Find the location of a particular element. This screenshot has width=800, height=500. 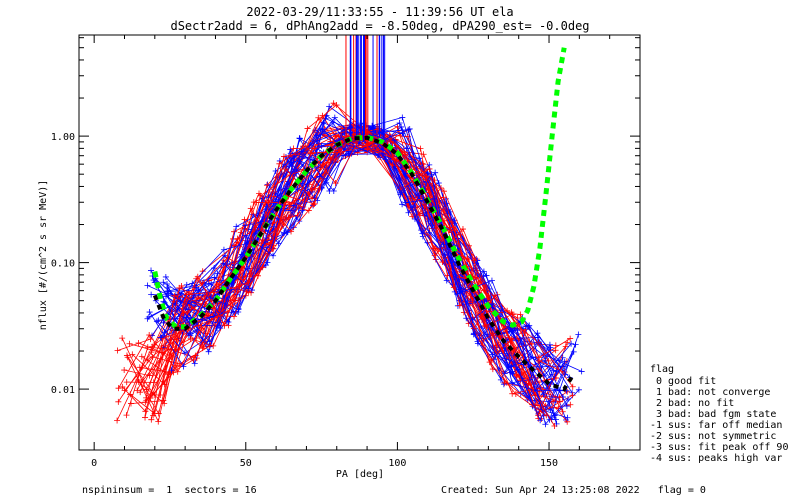

chart-title: 2022-03-29/11:33:55 - 11:39:56 UT ela is located at coordinates (379, 12).